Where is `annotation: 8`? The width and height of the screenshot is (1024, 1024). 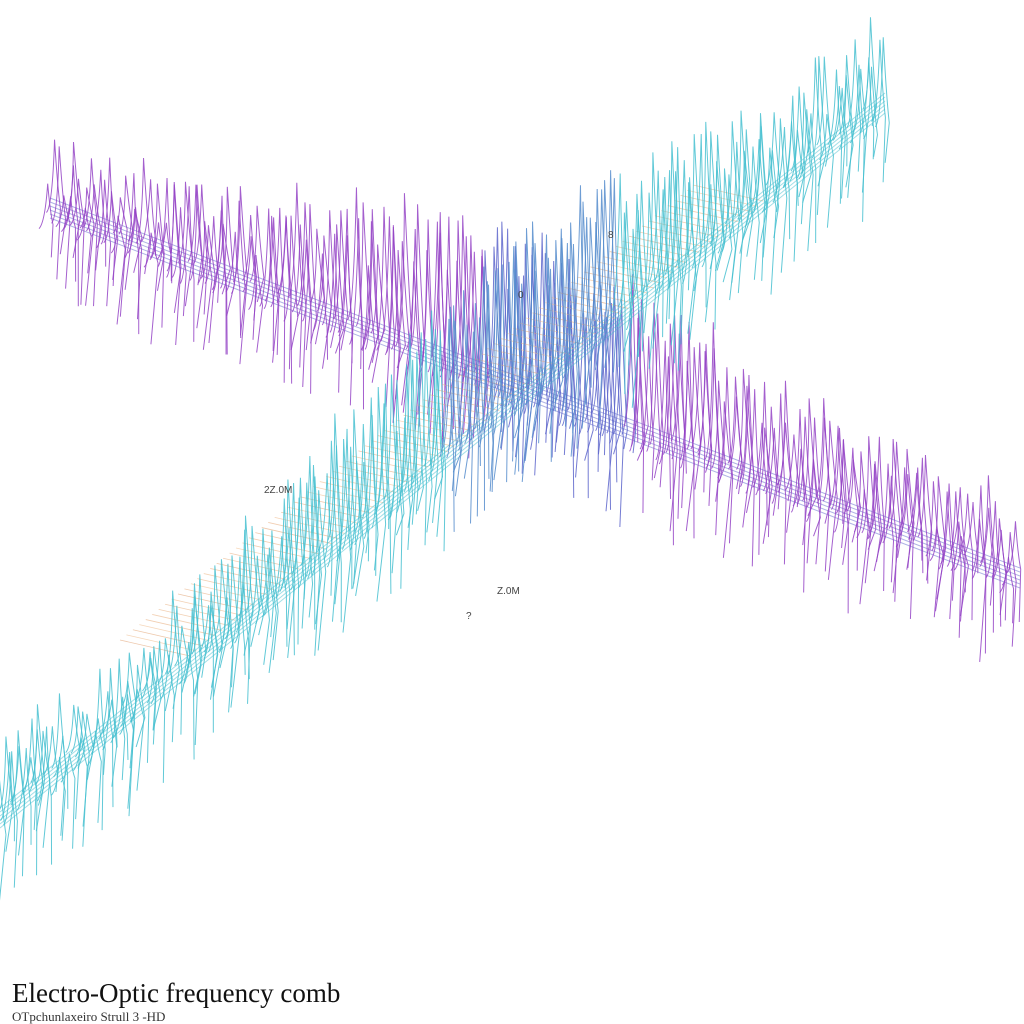
annotation: 8 is located at coordinates (611, 235).